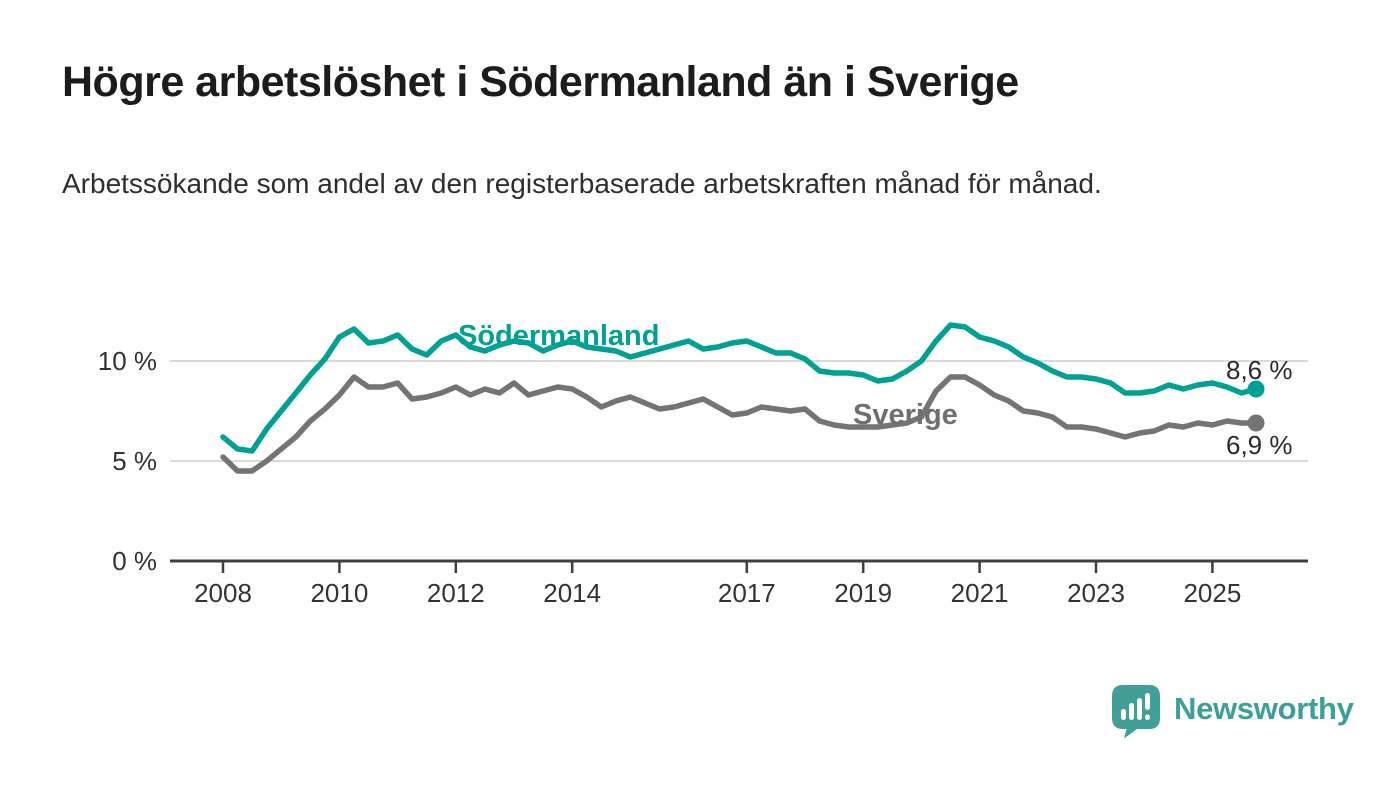 This screenshot has height=794, width=1400. I want to click on series-label-sodermanland: Södermanland, so click(559, 336).